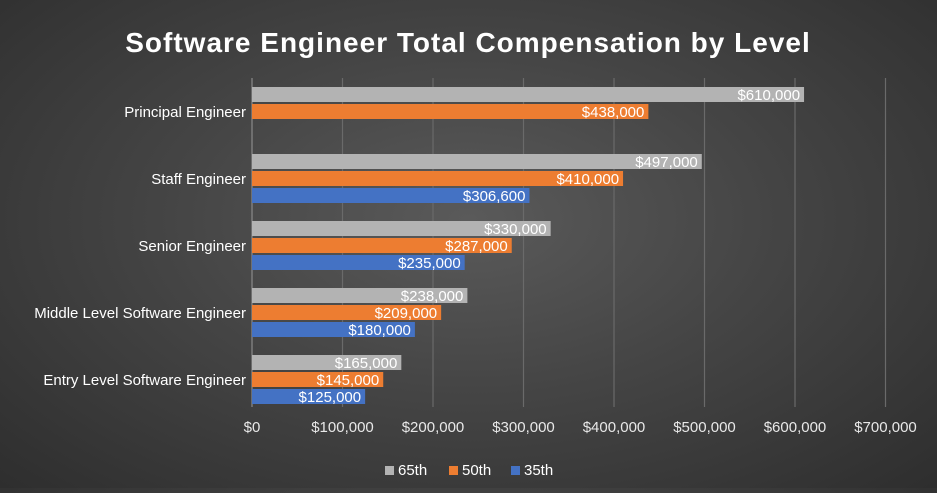  Describe the element at coordinates (795, 427) in the screenshot. I see `x-tick-label: $600,000` at that location.